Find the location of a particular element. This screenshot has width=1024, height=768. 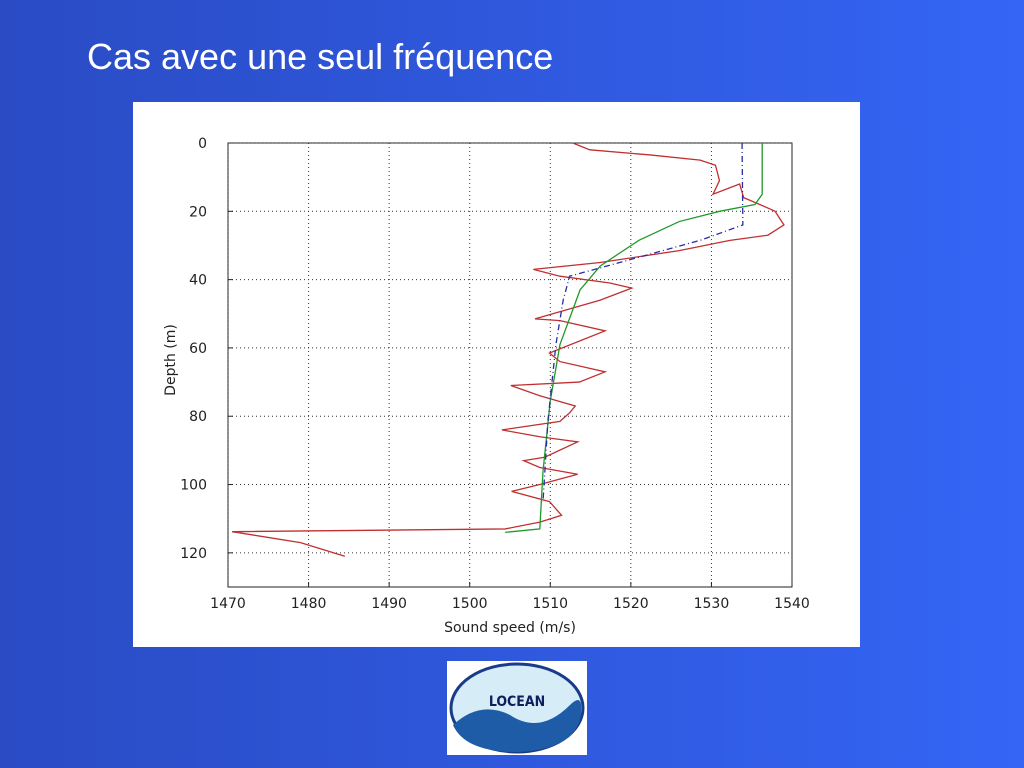

x-tick-label: 1530 is located at coordinates (712, 604).